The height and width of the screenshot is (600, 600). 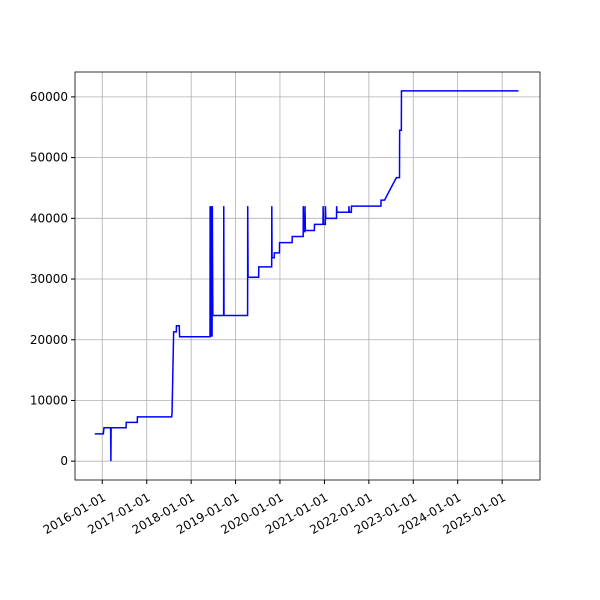 What do you see at coordinates (49, 340) in the screenshot?
I see `y-tick-label: 20000` at bounding box center [49, 340].